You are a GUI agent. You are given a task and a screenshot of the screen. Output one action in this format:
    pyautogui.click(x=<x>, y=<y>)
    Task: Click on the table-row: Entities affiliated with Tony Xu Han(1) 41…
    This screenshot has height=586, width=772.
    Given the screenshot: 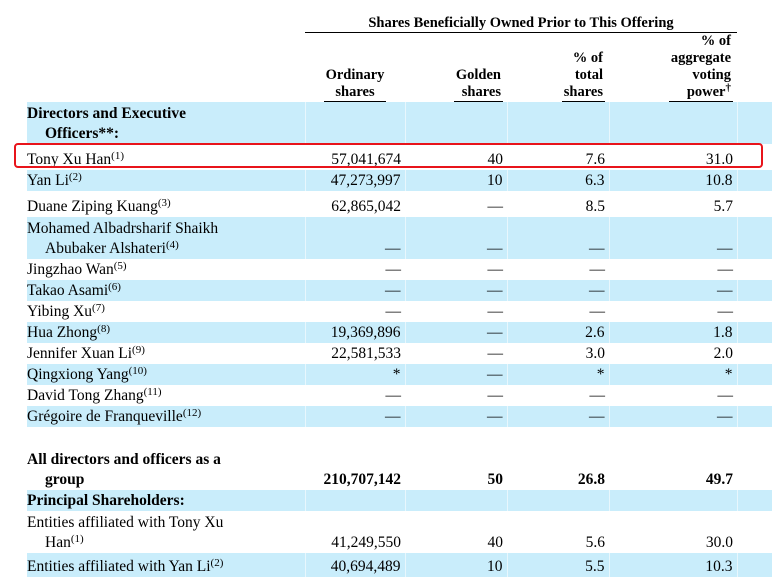 What is the action you would take?
    pyautogui.click(x=399, y=532)
    